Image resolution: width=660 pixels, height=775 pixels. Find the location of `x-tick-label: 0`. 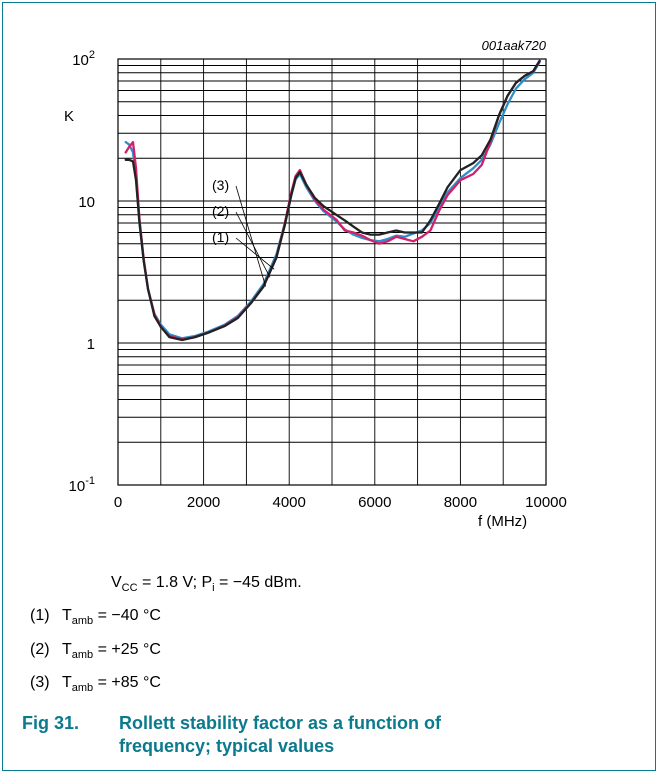

x-tick-label: 0 is located at coordinates (118, 502).